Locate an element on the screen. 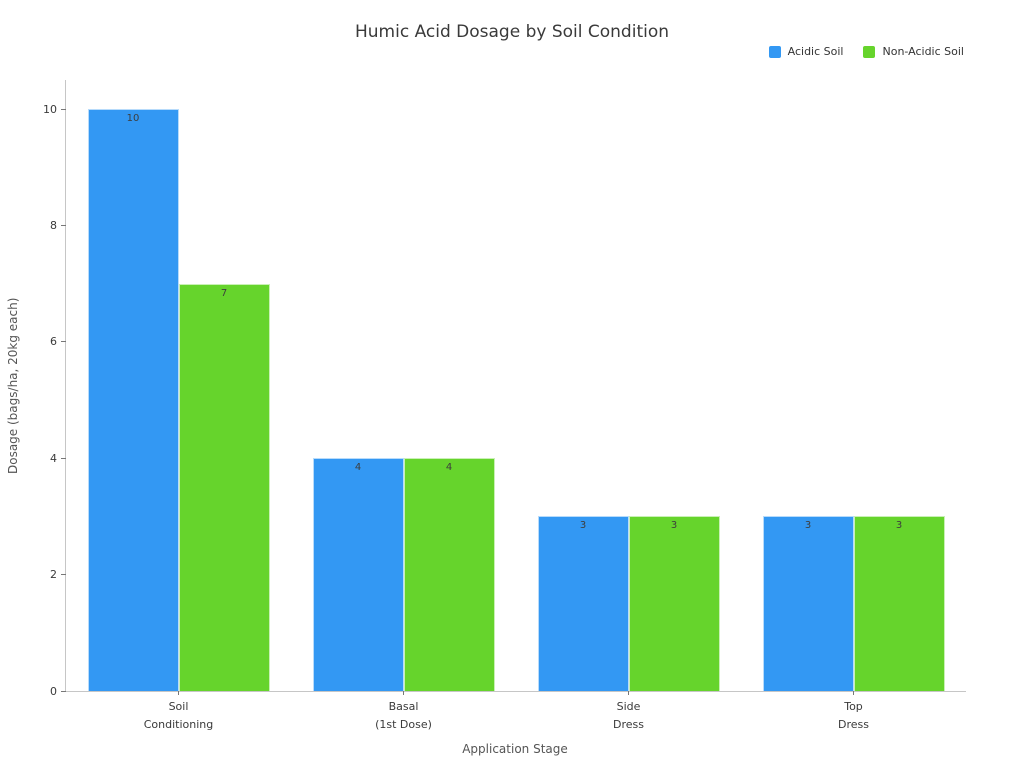  x-axis-title: Application Stage is located at coordinates (515, 749).